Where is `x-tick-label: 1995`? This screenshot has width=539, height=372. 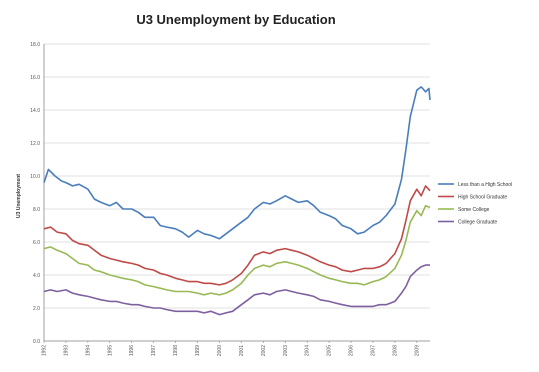
x-tick-label: 1995 is located at coordinates (110, 350).